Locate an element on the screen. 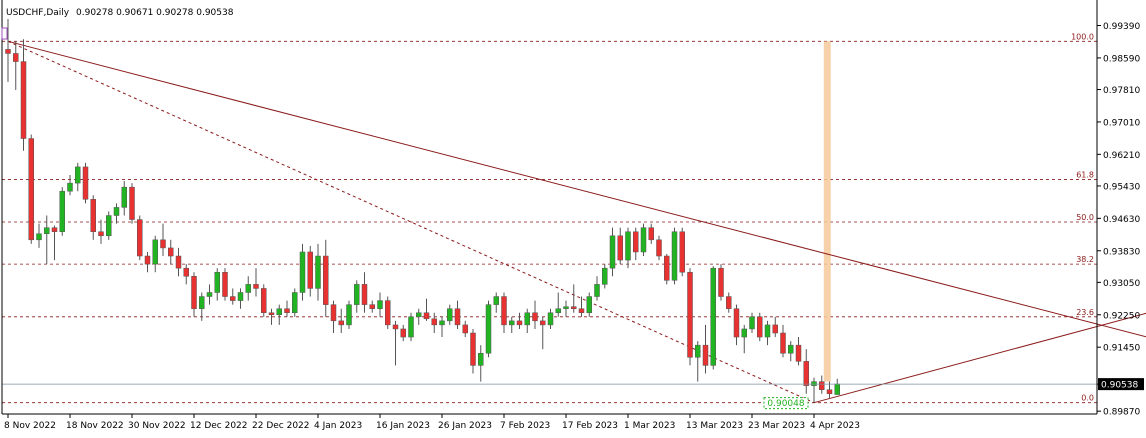 The height and width of the screenshot is (438, 1146). y-tick-label: 0.99390 is located at coordinates (1121, 27).